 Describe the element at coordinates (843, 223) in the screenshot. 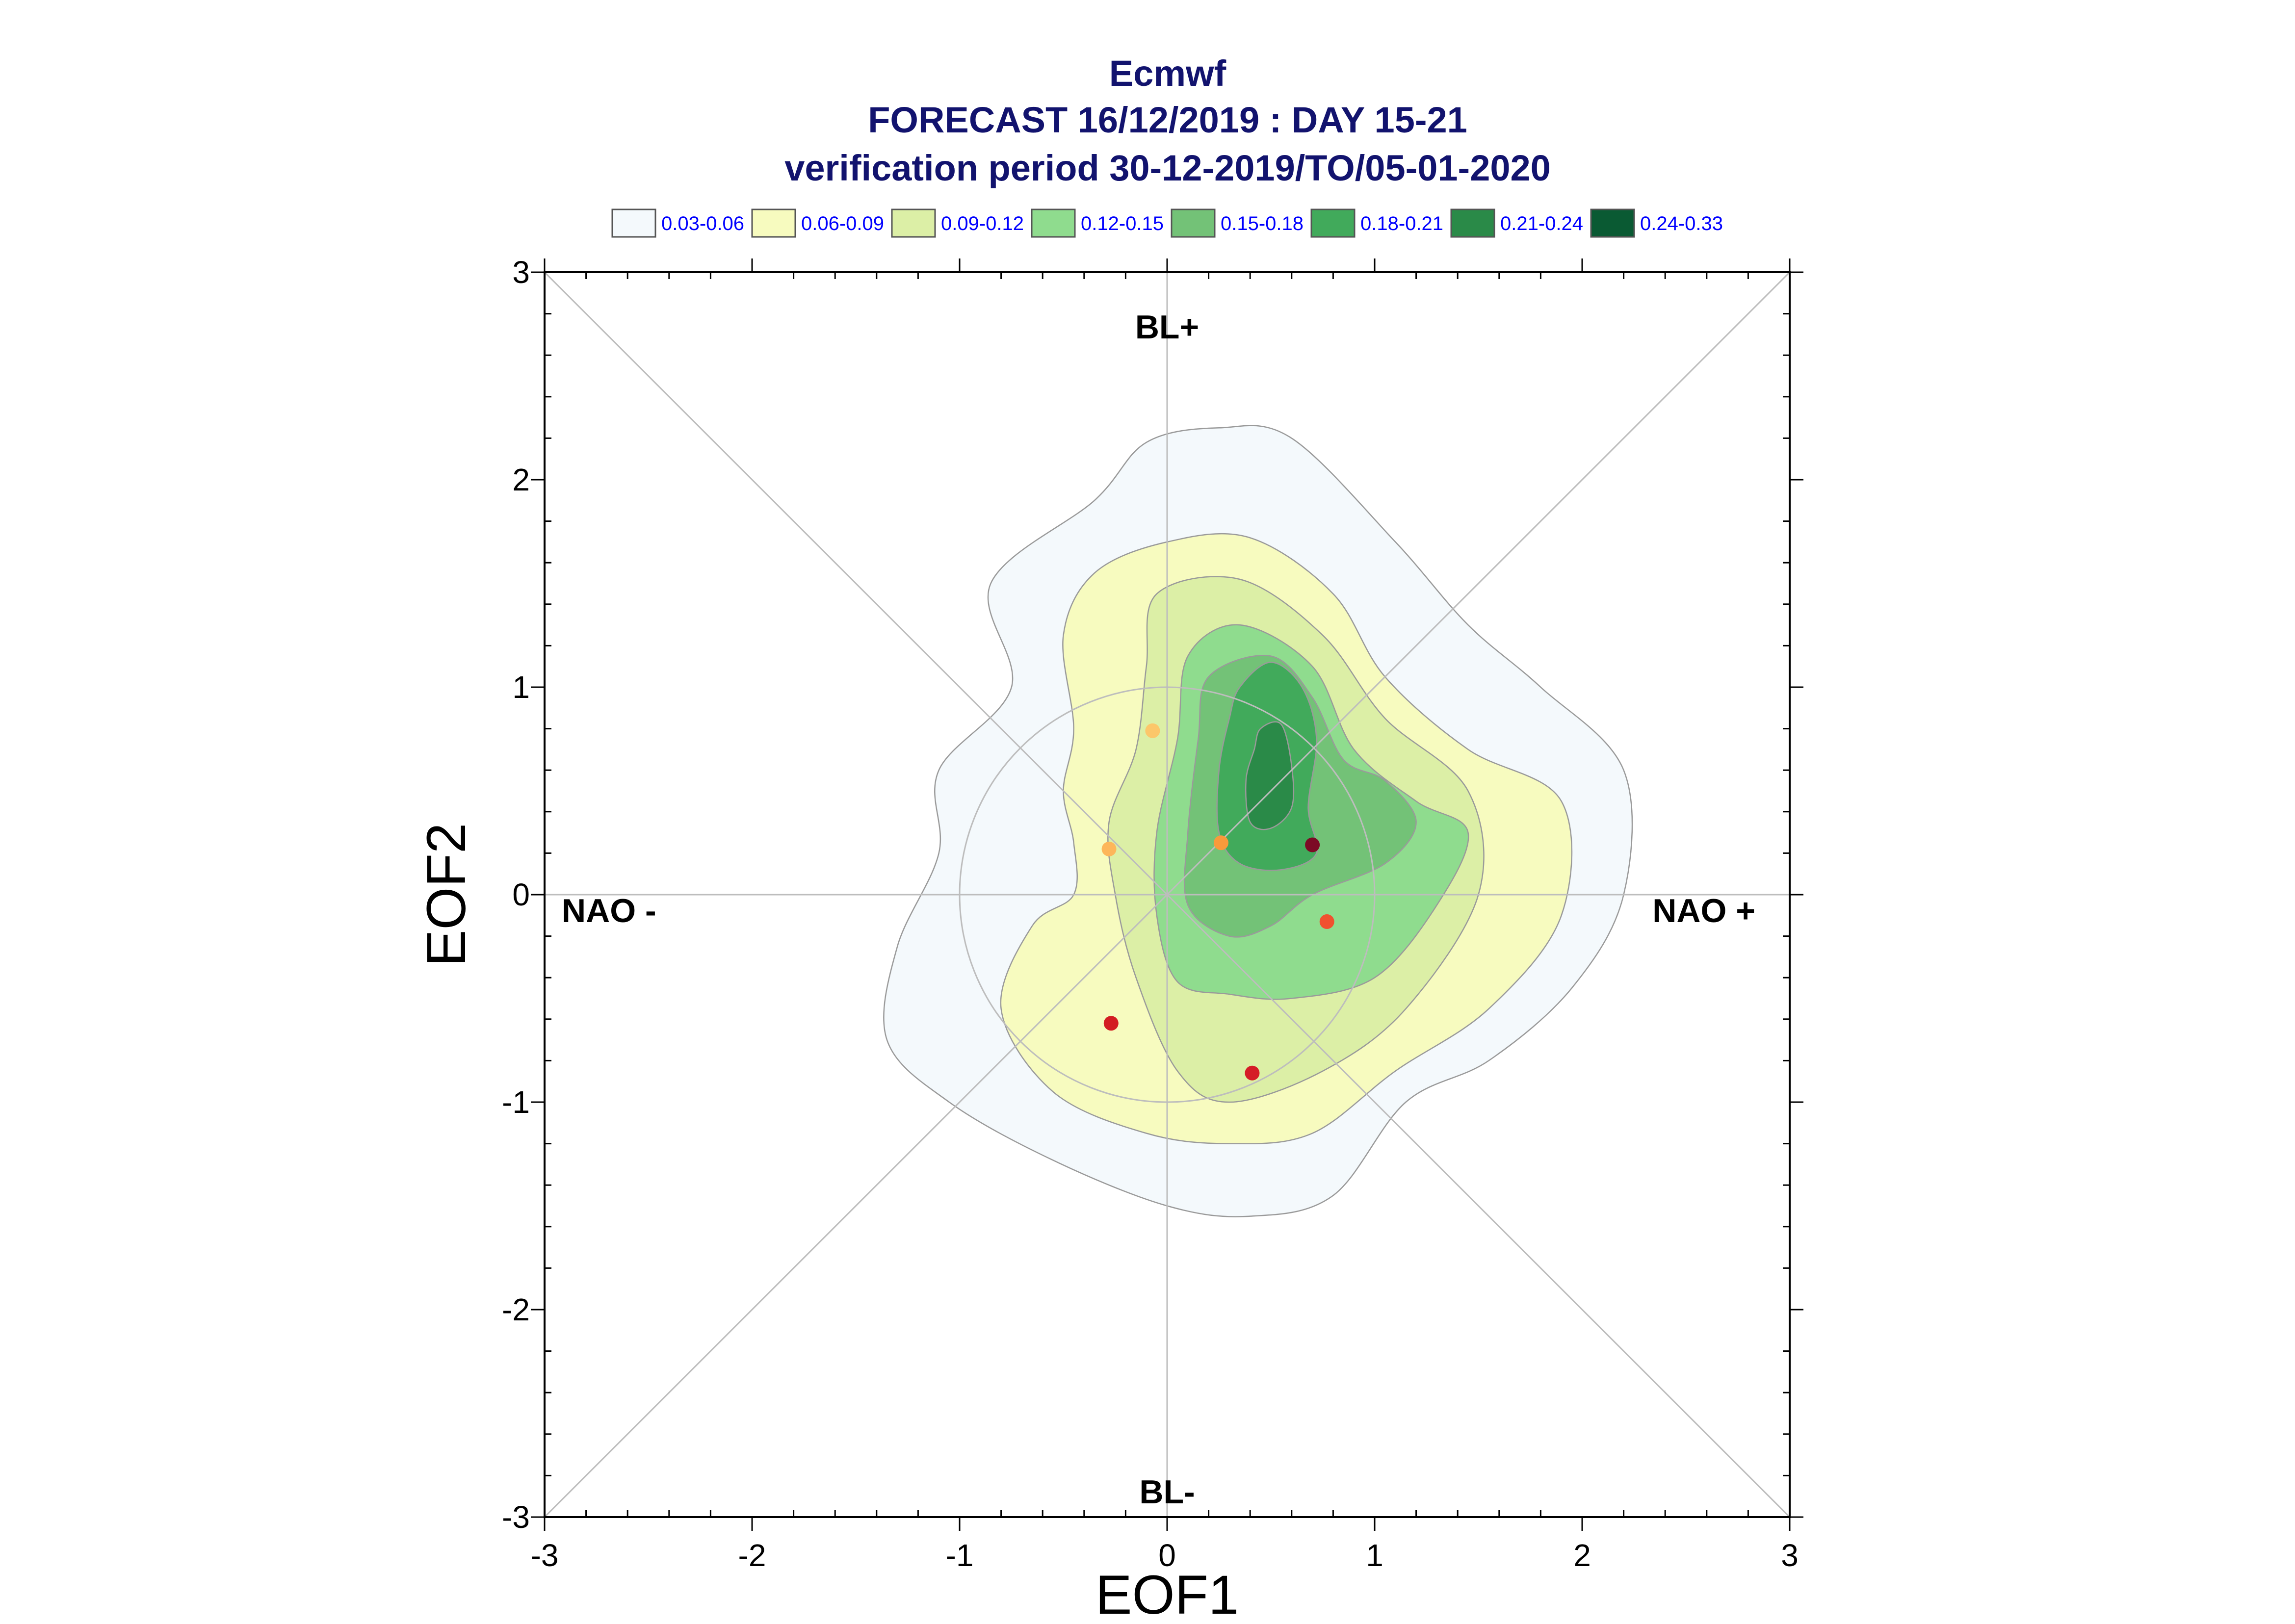

I see `legend-label: 0.06-0.09` at that location.